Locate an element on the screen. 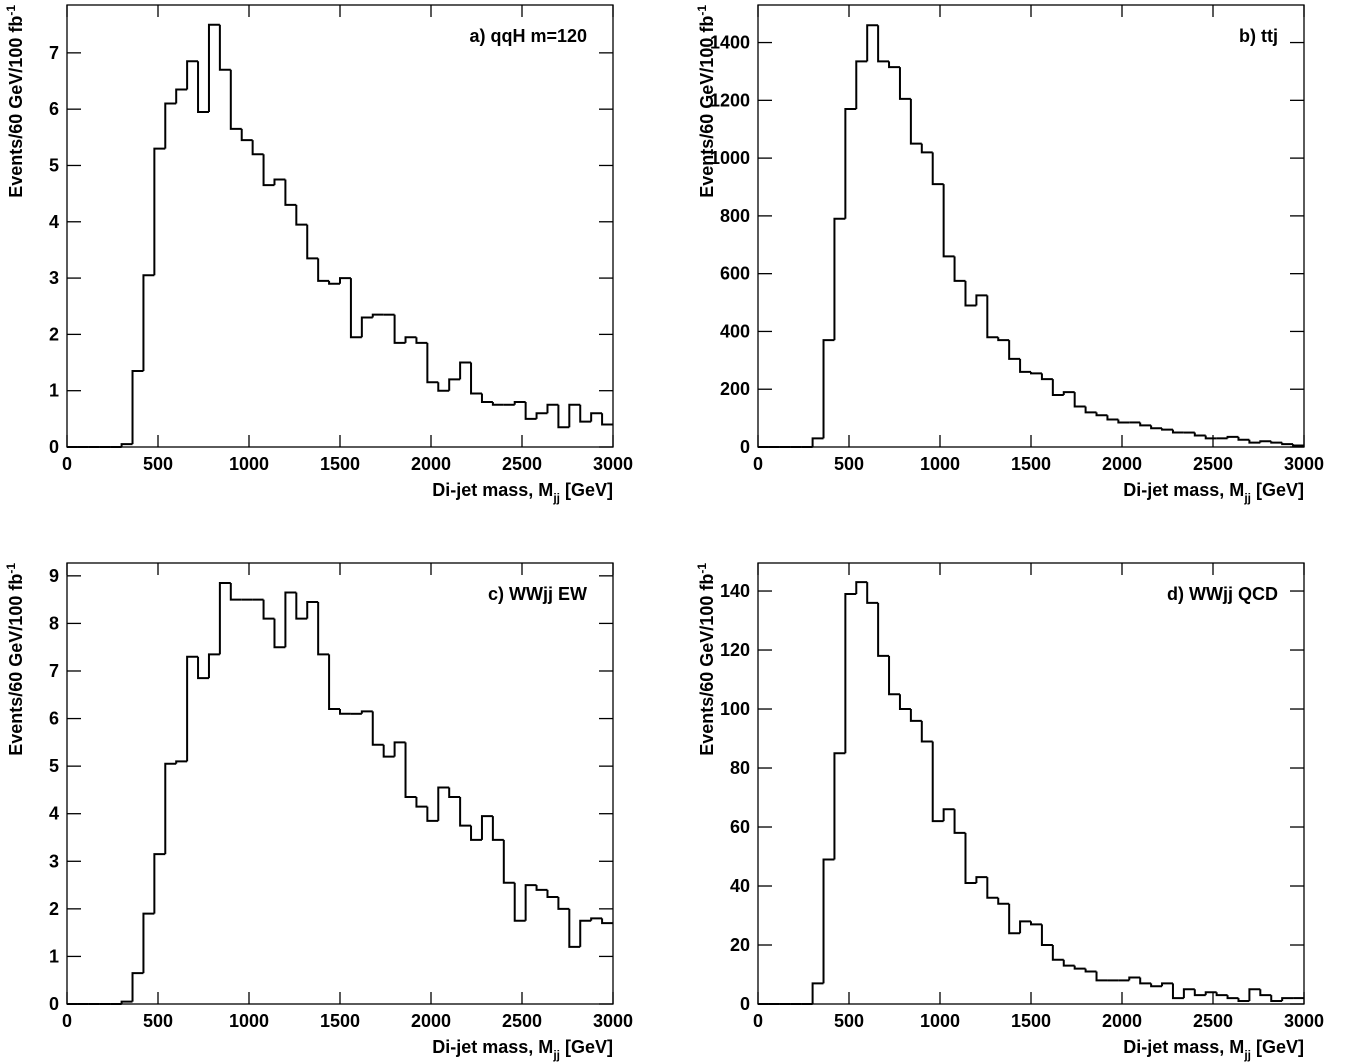 This screenshot has width=1357, height=1064. y-tick-label: 1000 is located at coordinates (730, 158).